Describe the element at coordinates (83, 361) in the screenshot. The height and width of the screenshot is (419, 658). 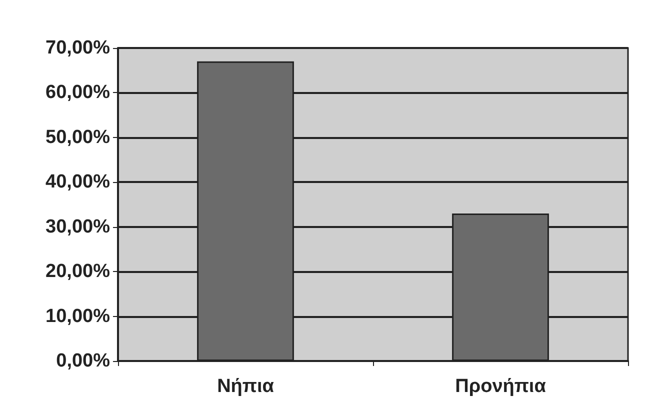
I see `y-tick-label: 0,00%` at that location.